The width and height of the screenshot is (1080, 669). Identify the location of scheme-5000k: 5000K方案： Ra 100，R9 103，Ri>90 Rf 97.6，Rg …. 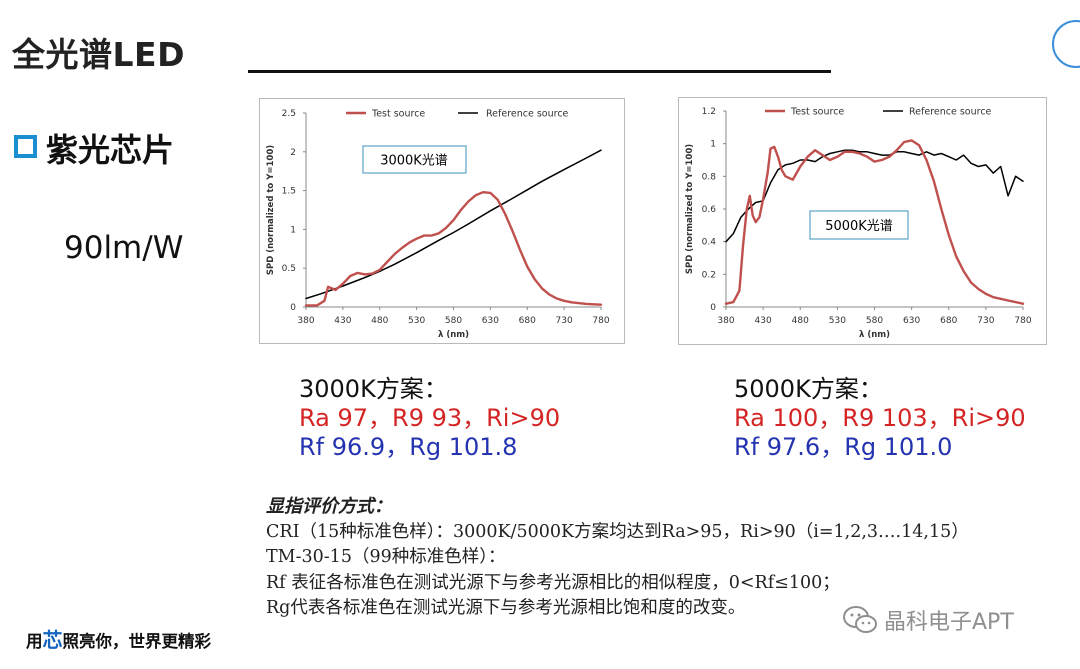
(880, 418).